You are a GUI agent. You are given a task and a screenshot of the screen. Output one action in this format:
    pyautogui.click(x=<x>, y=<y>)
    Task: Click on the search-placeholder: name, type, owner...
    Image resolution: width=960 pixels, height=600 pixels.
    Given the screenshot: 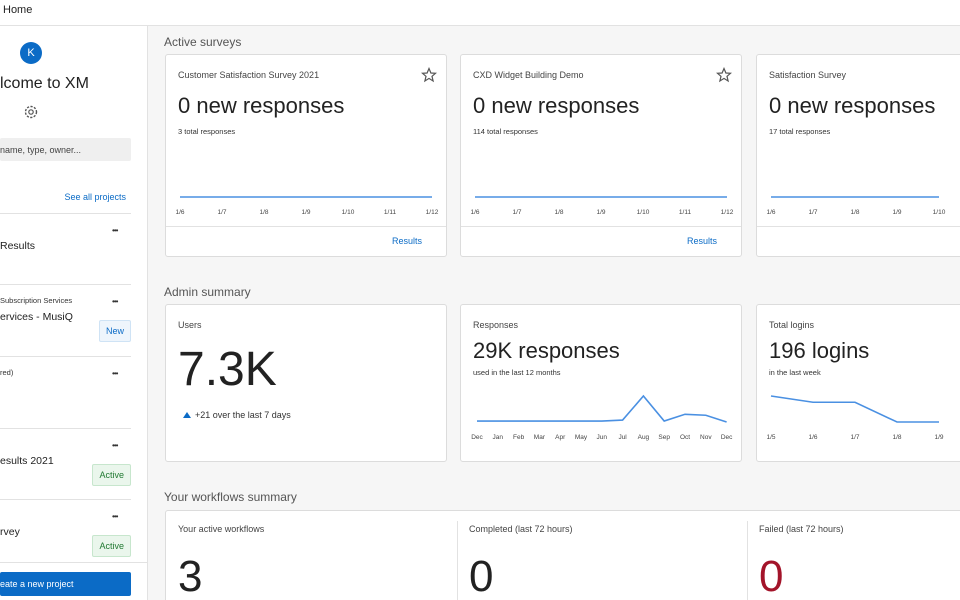 What is the action you would take?
    pyautogui.click(x=41, y=149)
    